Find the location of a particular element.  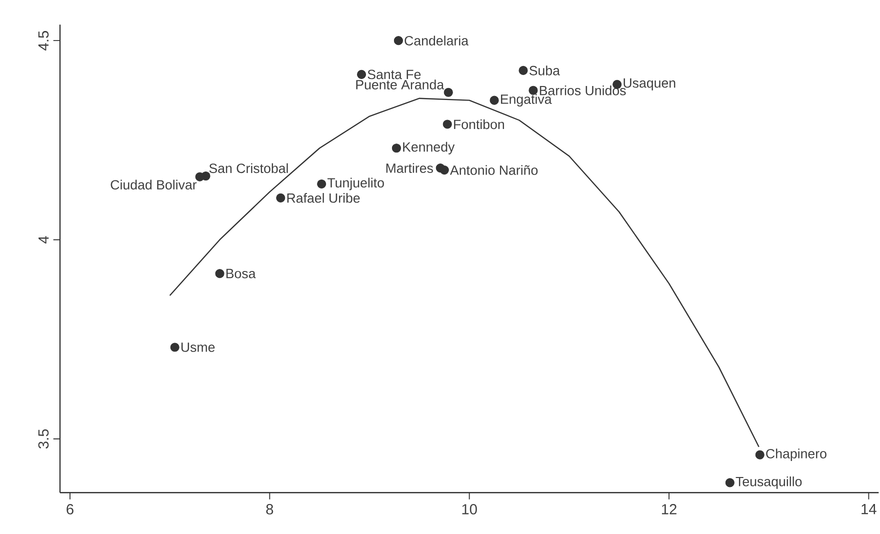

data-label: Ciudad Bolivar is located at coordinates (153, 185).